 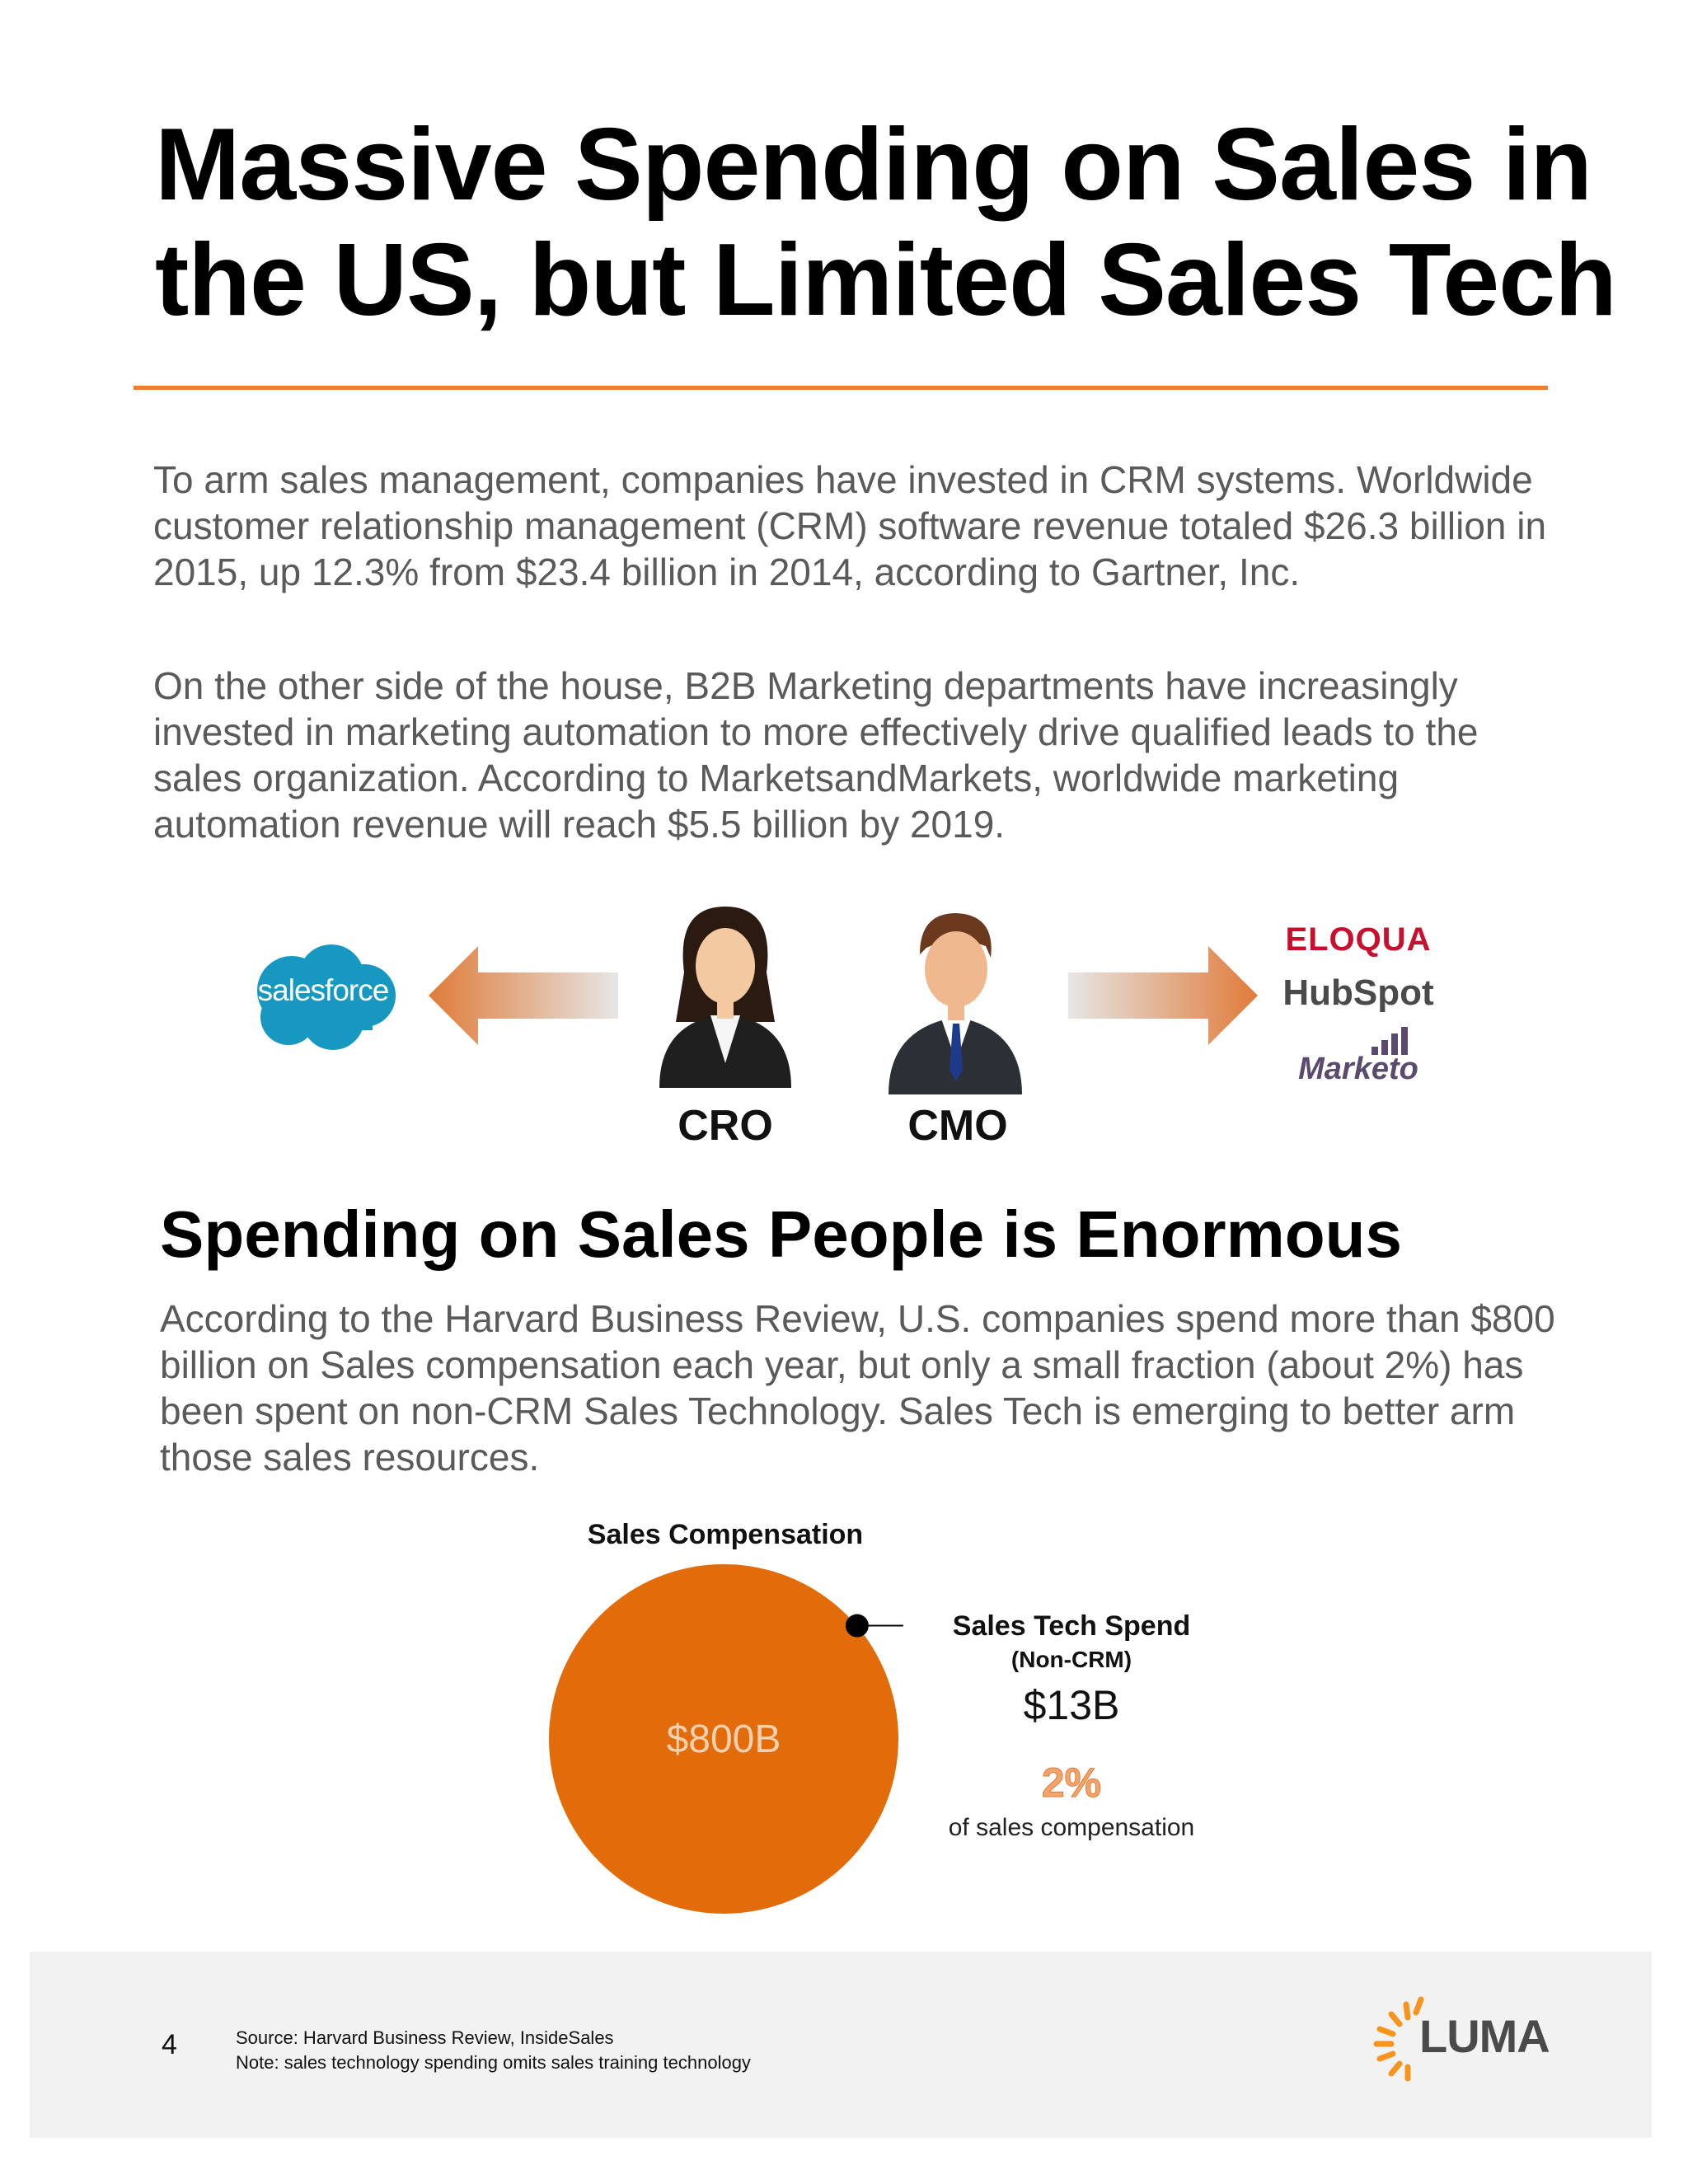 What do you see at coordinates (874, 165) in the screenshot?
I see `page-title-line-1: Massive Spending on Sales in` at bounding box center [874, 165].